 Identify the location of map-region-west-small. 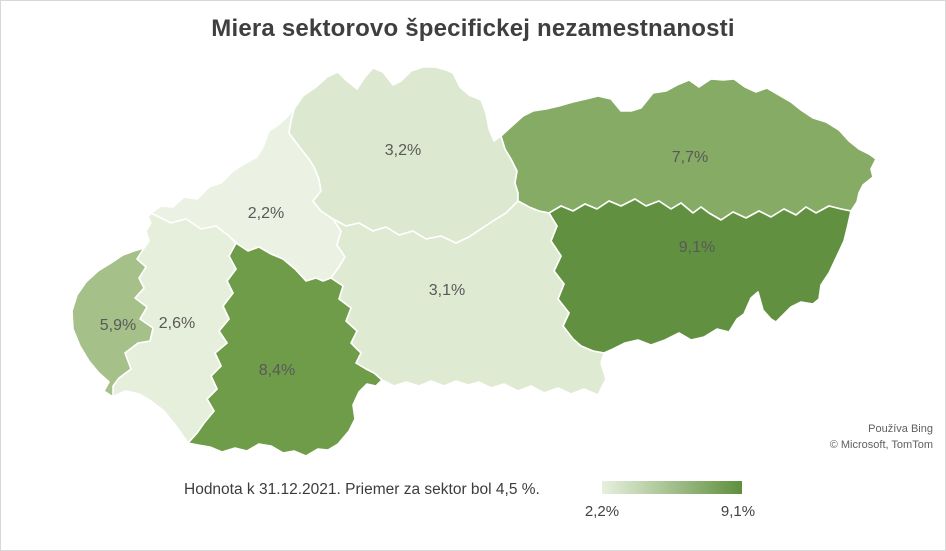
(112, 322).